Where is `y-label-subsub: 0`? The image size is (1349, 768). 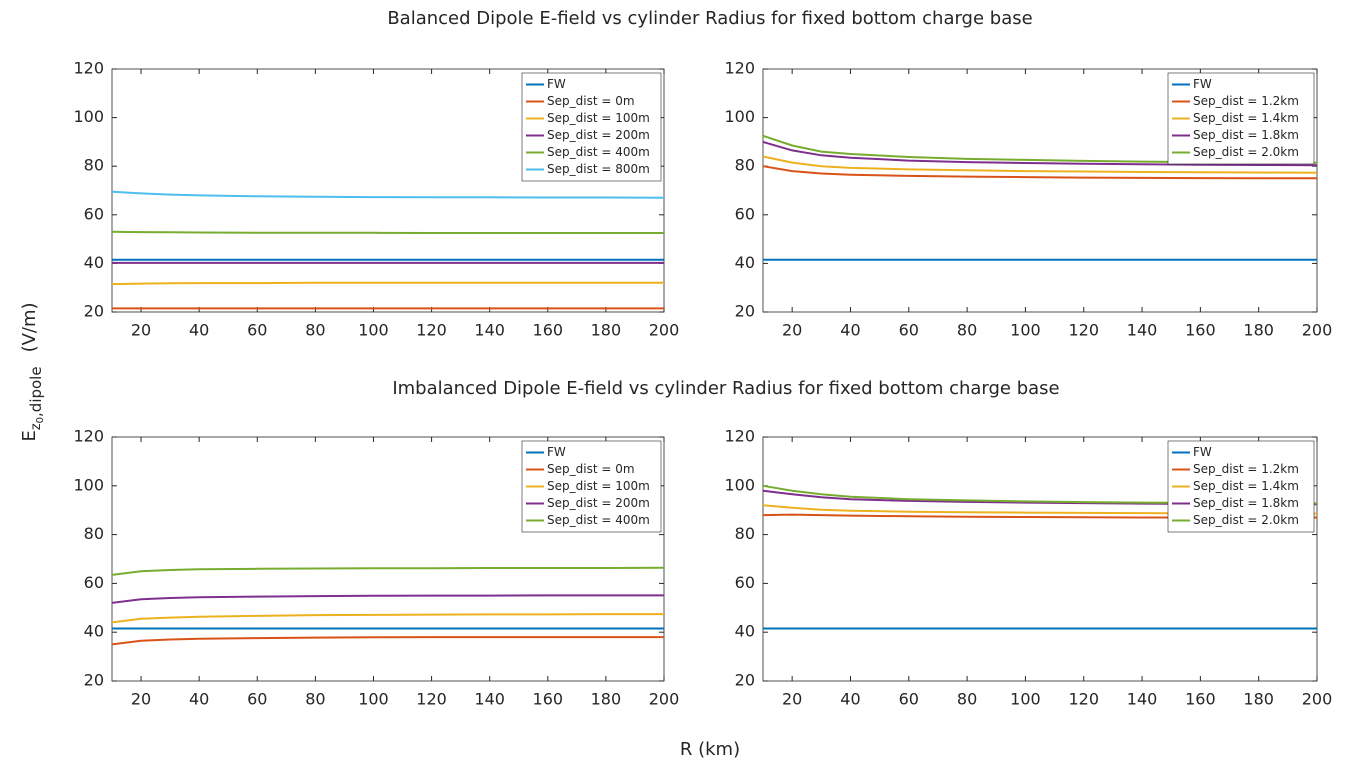
y-label-subsub: 0 is located at coordinates (40, 420).